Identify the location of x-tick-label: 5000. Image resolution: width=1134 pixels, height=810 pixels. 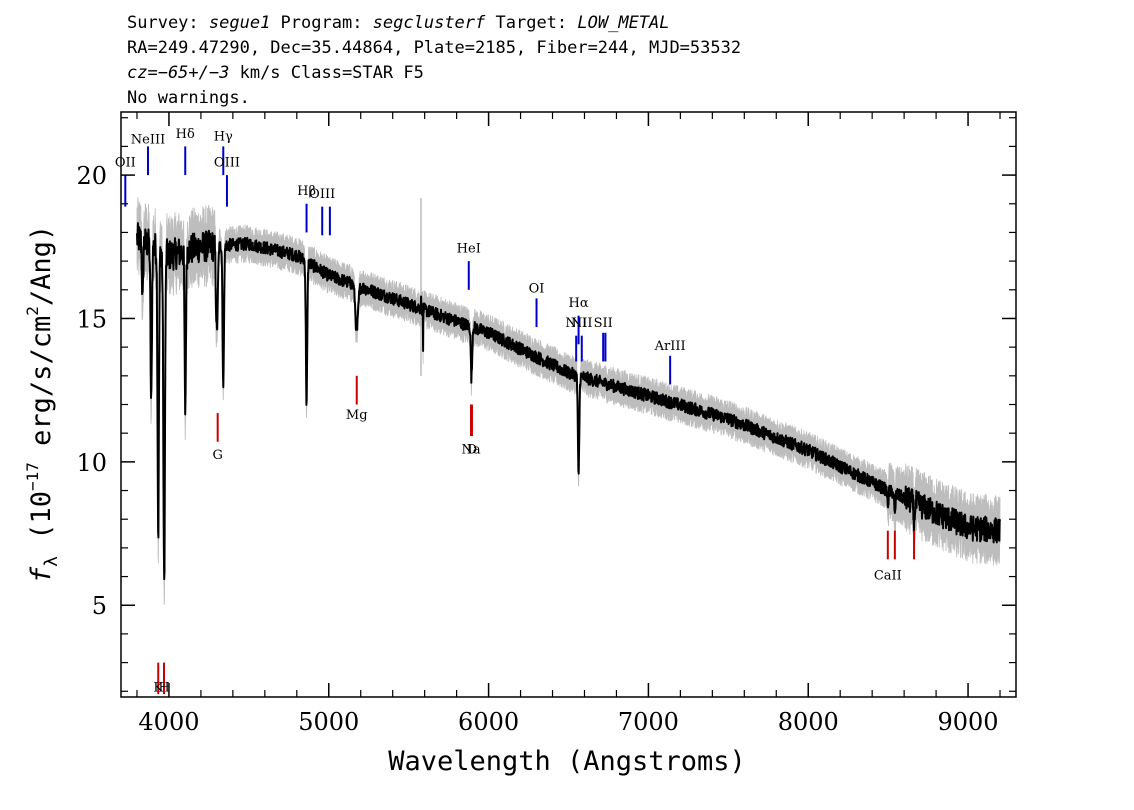
(328, 722).